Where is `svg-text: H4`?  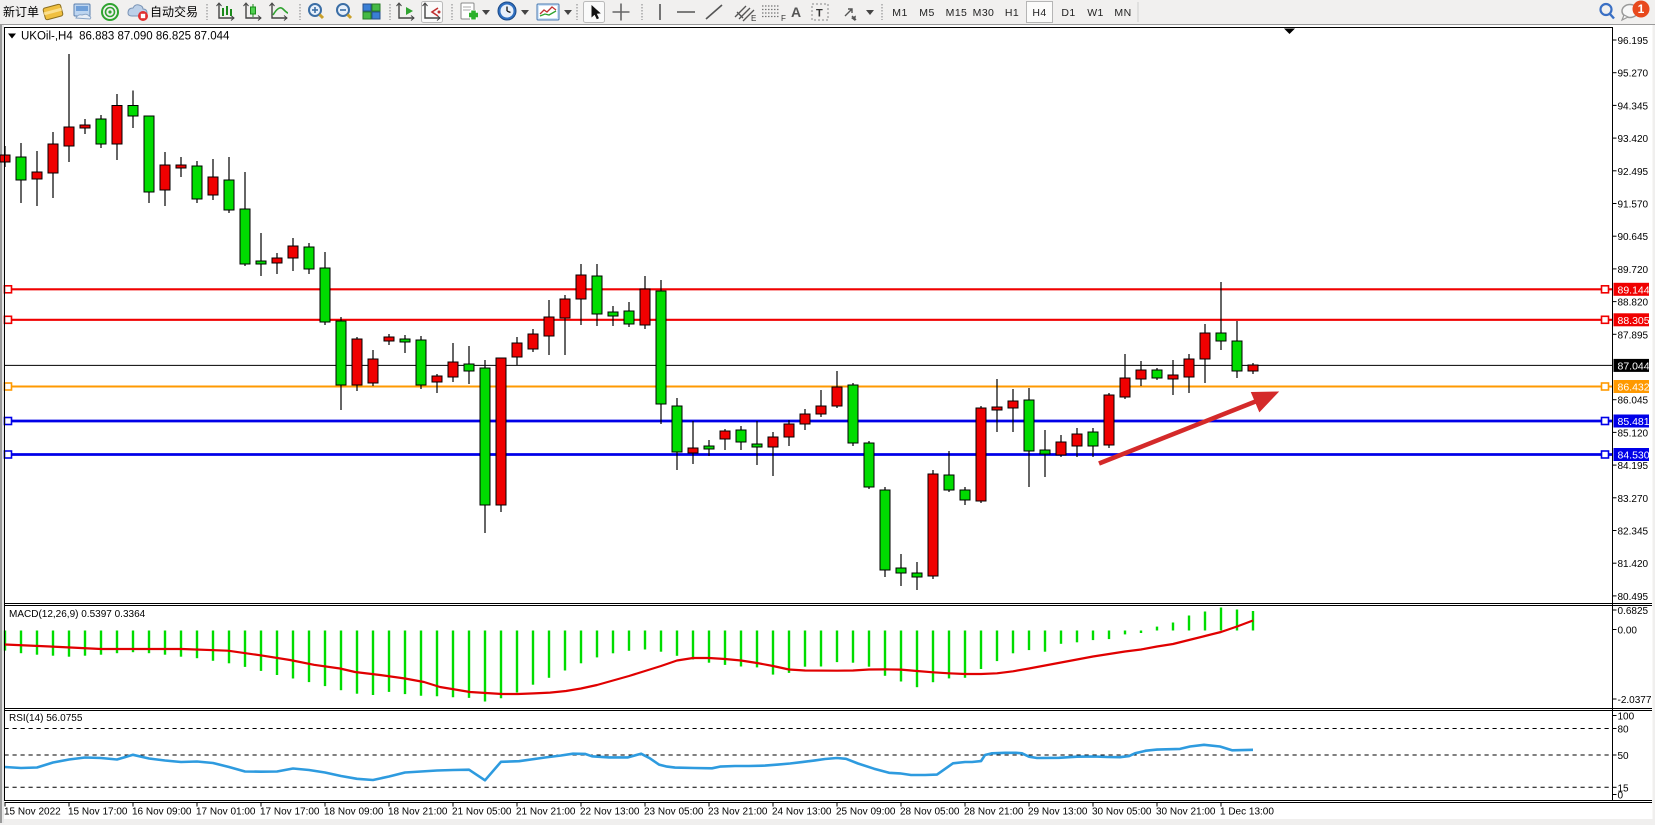 svg-text: H4 is located at coordinates (1039, 13).